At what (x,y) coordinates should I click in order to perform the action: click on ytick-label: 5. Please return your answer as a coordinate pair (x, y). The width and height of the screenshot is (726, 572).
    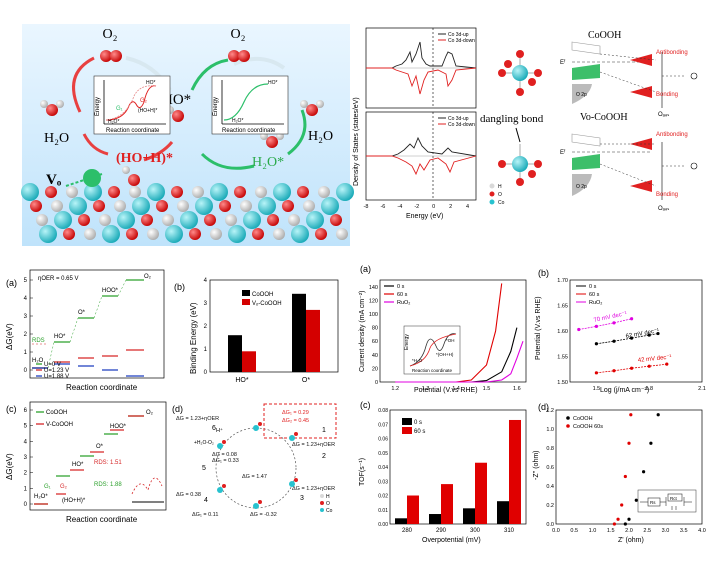
    Looking at the image, I should click on (26, 427).